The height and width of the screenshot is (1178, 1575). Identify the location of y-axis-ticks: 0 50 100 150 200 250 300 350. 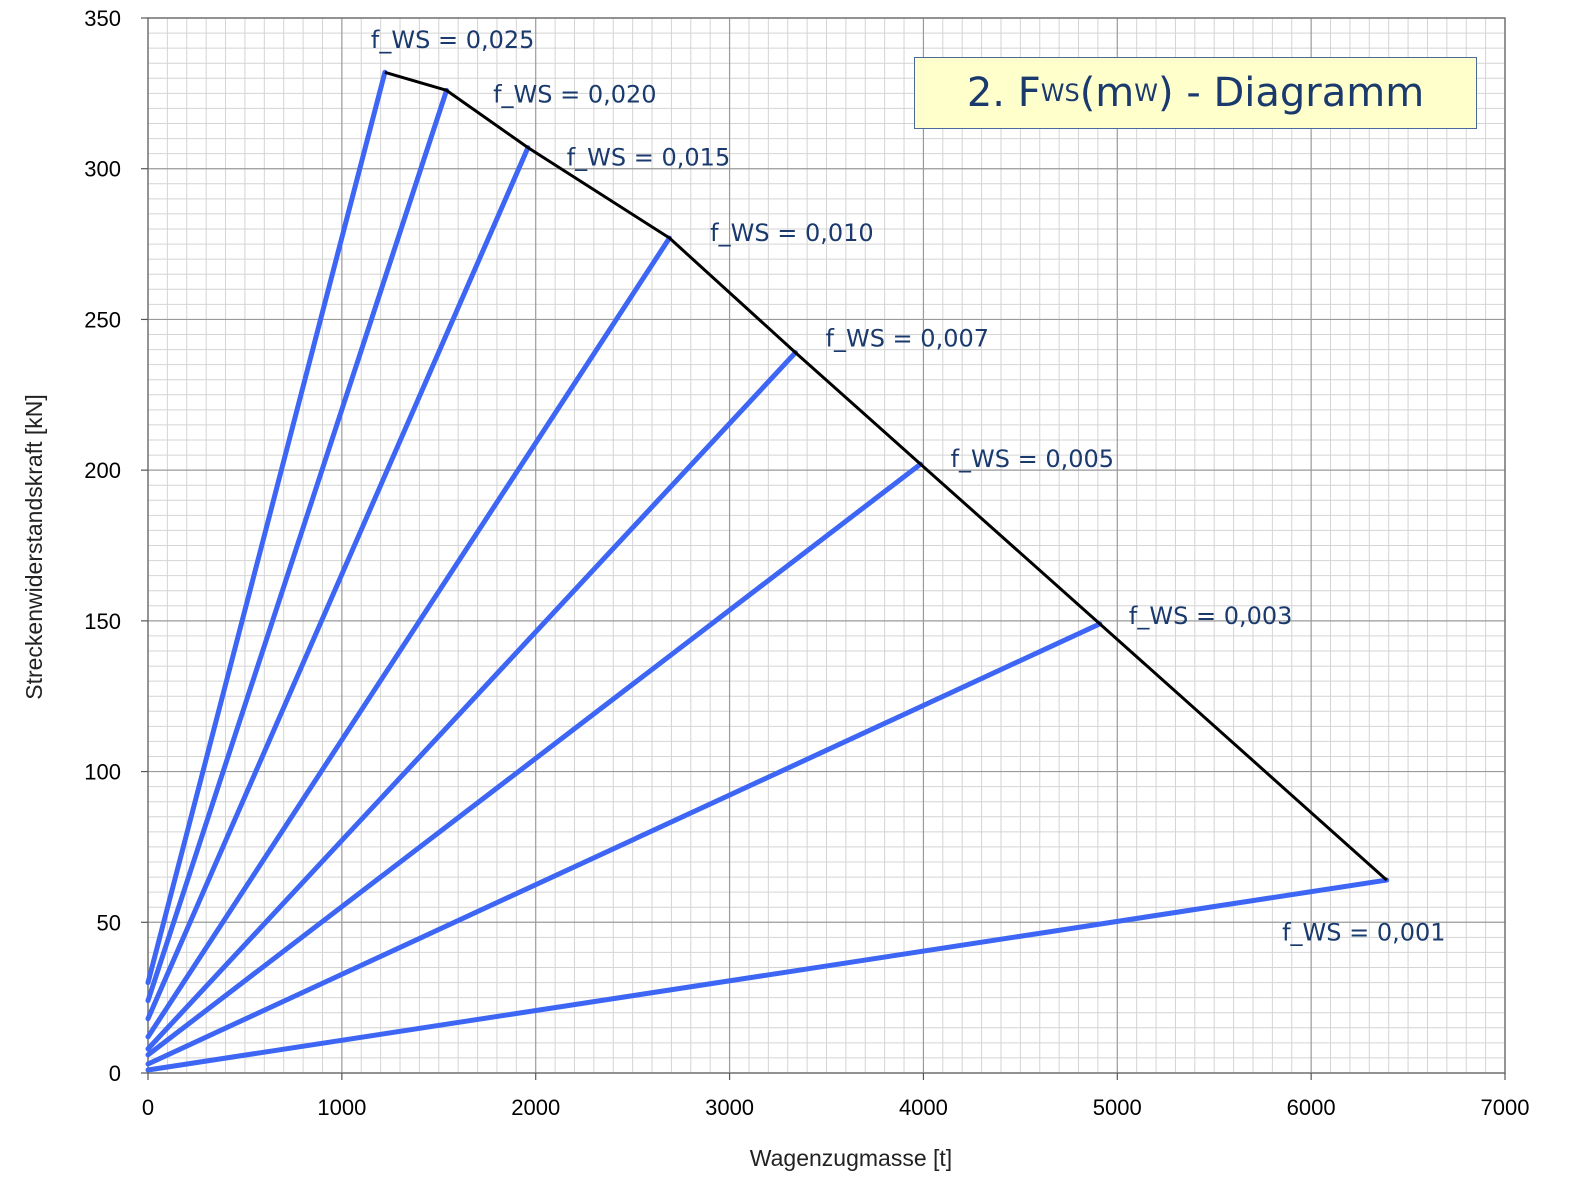
(116, 546).